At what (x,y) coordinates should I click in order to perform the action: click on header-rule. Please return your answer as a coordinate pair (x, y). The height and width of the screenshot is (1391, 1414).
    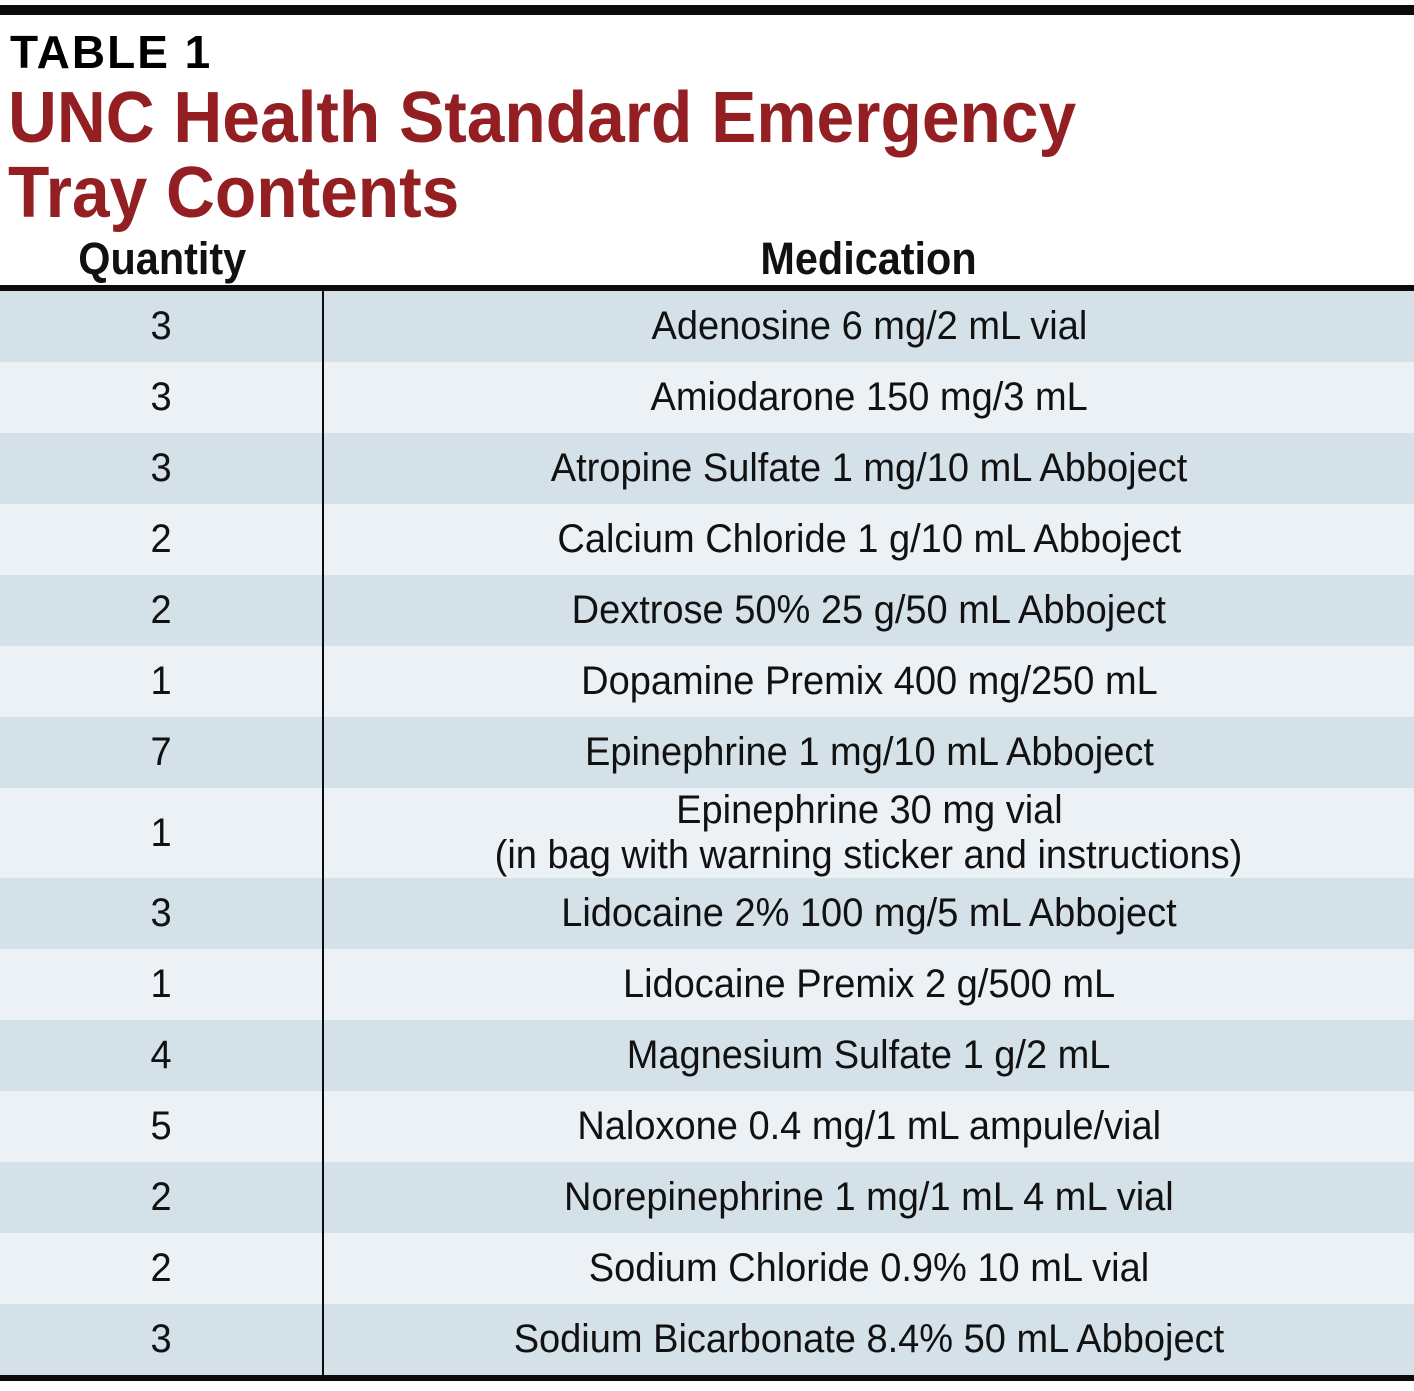
    Looking at the image, I should click on (707, 288).